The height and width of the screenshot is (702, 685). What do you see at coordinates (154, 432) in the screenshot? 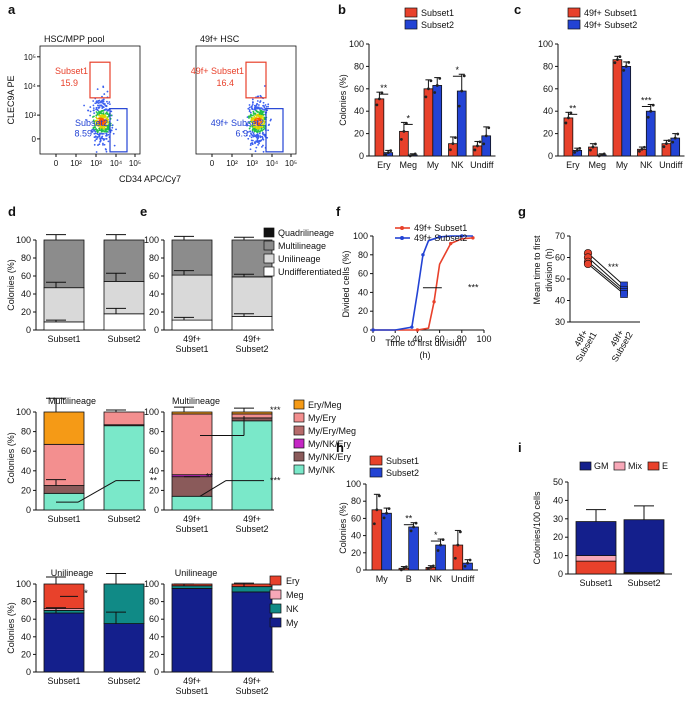
I see `panel-e2-y-tick-label: 80` at bounding box center [154, 432].